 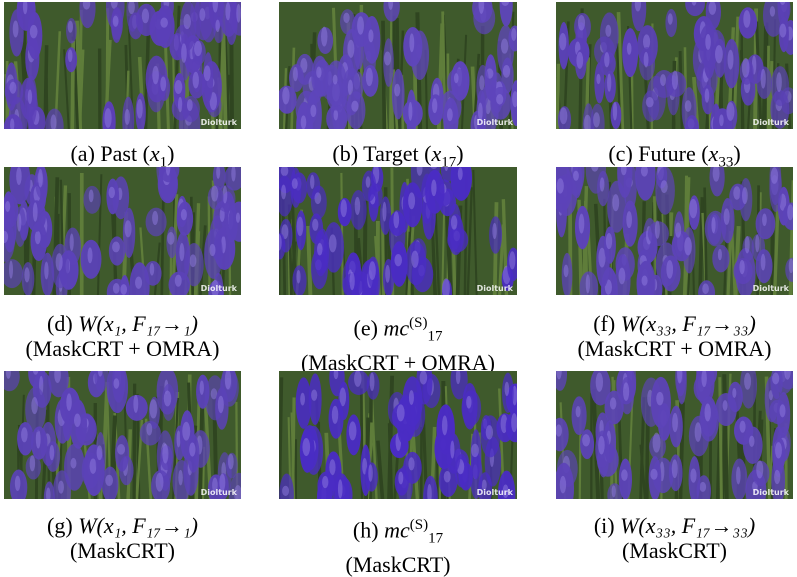 I want to click on panel-caption-f: (f) W(x₃₃, F₁₇→₃₃)(MaskCRT + OMRA), so click(x=671, y=336).